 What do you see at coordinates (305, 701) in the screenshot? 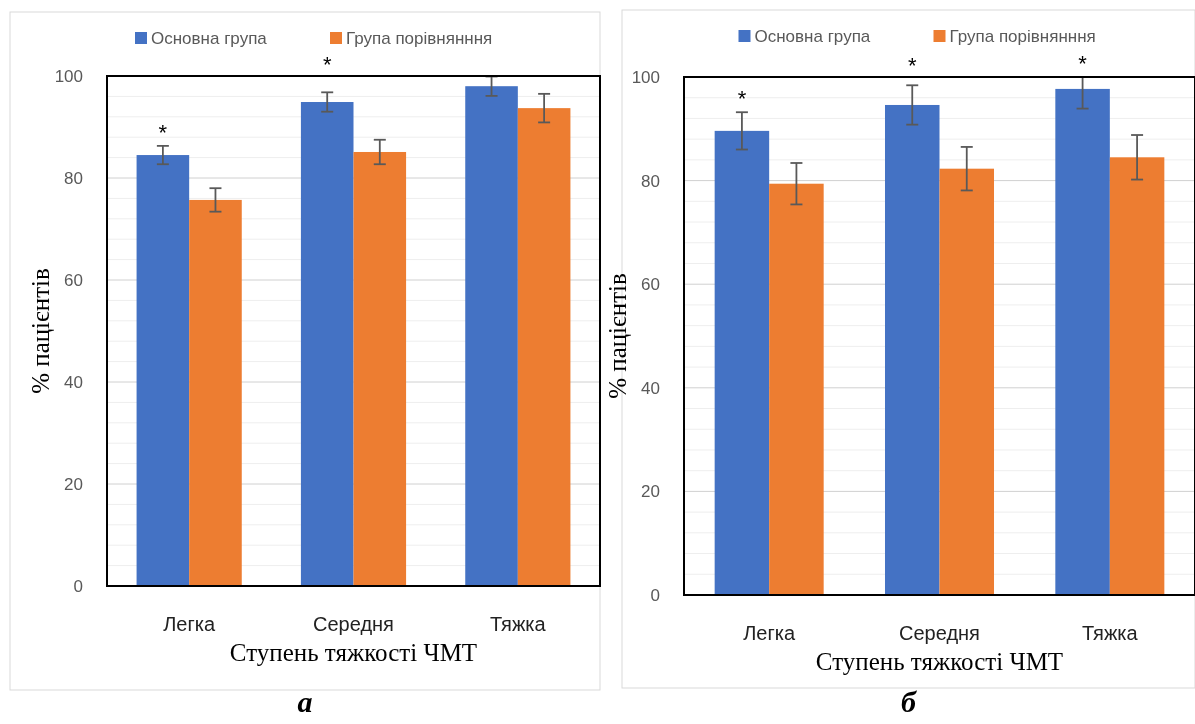
I see `text: a` at bounding box center [305, 701].